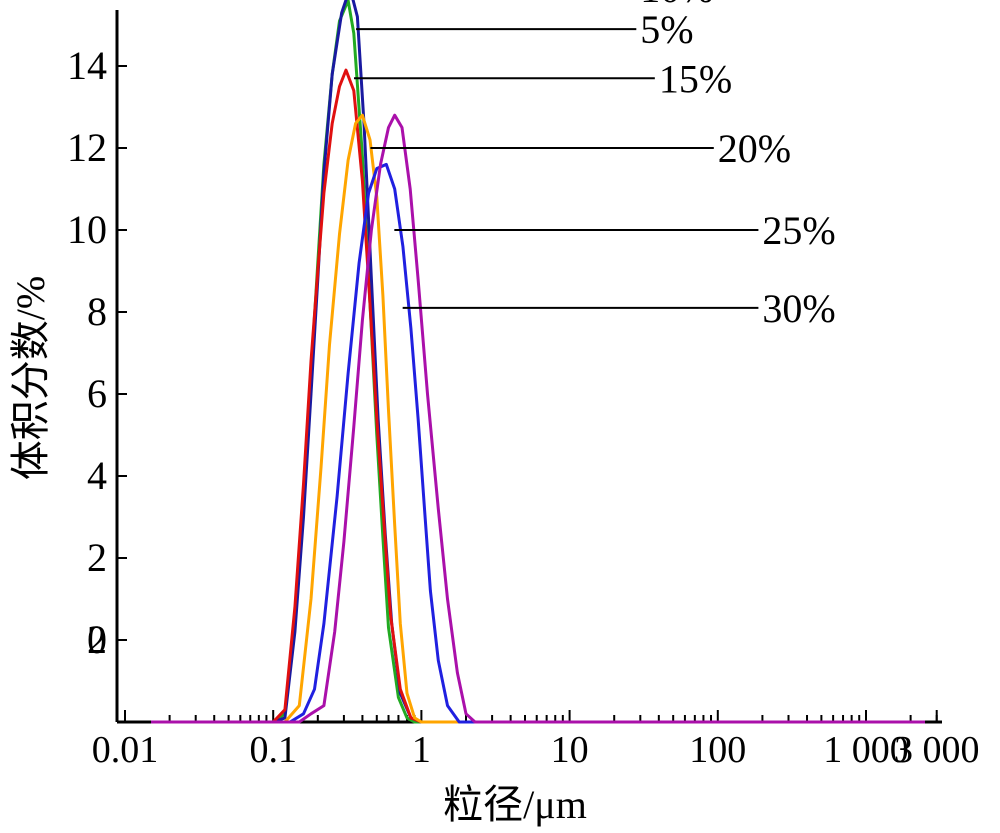  What do you see at coordinates (570, 750) in the screenshot?
I see `x-tick-label: 10` at bounding box center [570, 750].